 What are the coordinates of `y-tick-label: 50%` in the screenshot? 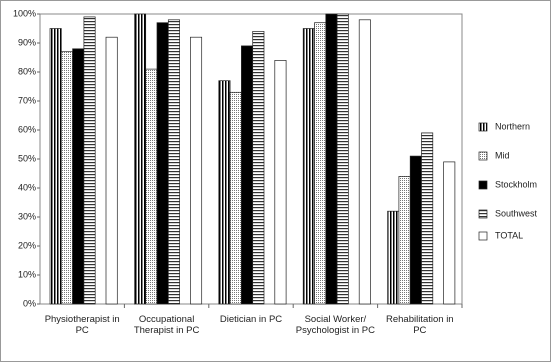 It's located at (27, 158).